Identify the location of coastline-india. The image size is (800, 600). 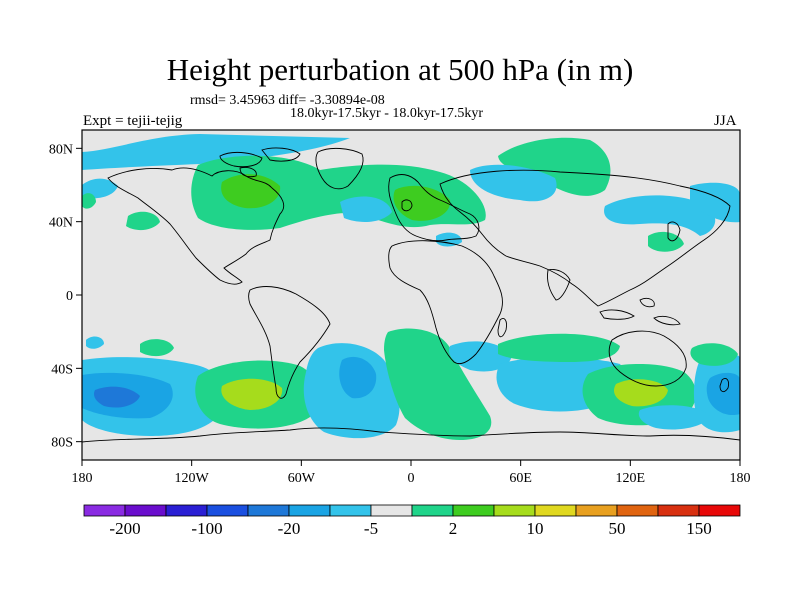
(559, 285).